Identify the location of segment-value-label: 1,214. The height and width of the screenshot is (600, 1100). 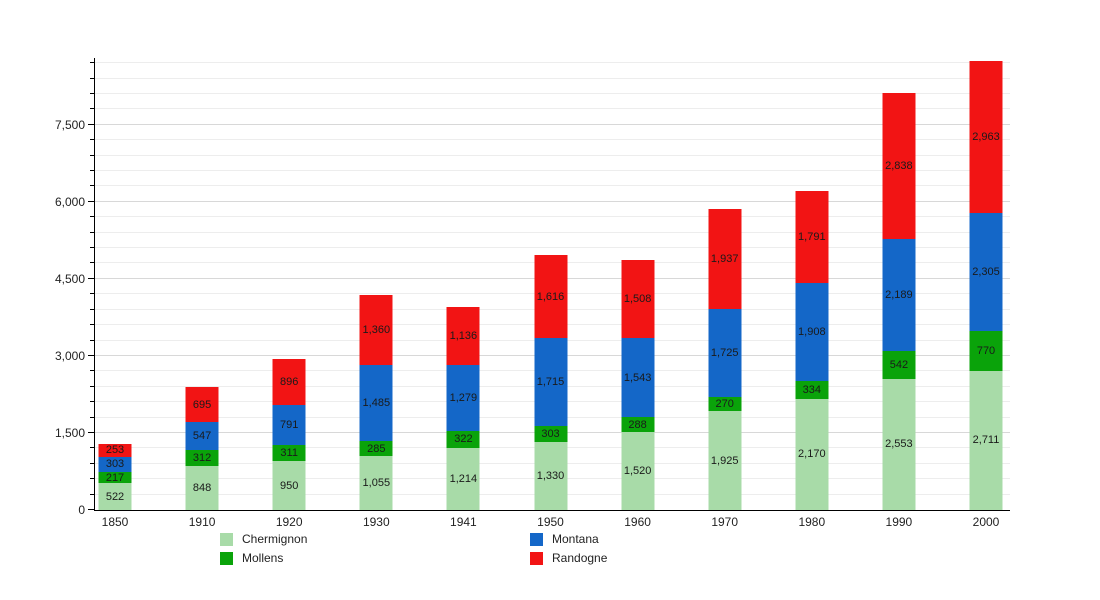
(463, 478).